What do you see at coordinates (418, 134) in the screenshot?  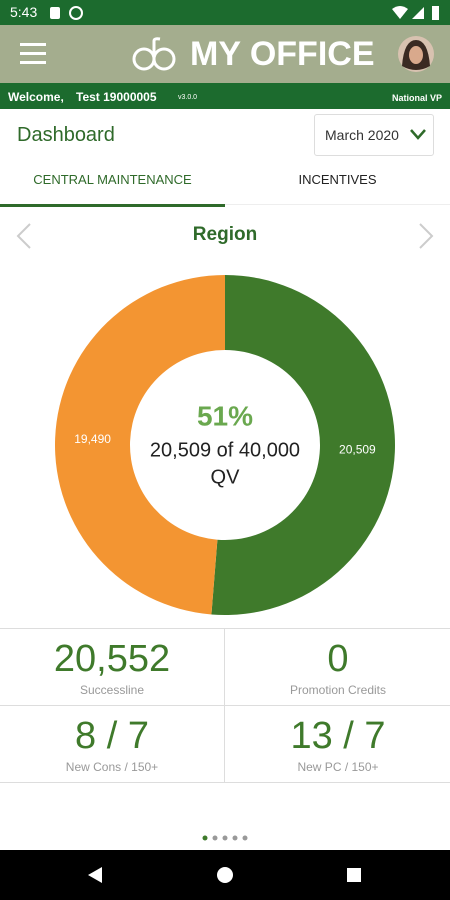 I see `dropdown-chevron` at bounding box center [418, 134].